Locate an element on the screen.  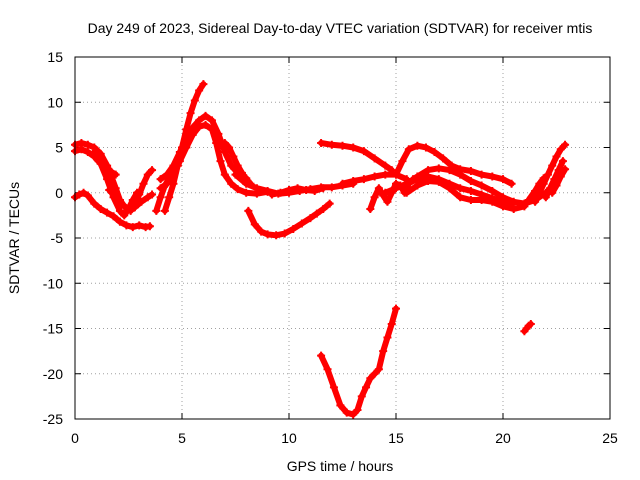
x-tick-label: 5 is located at coordinates (182, 438).